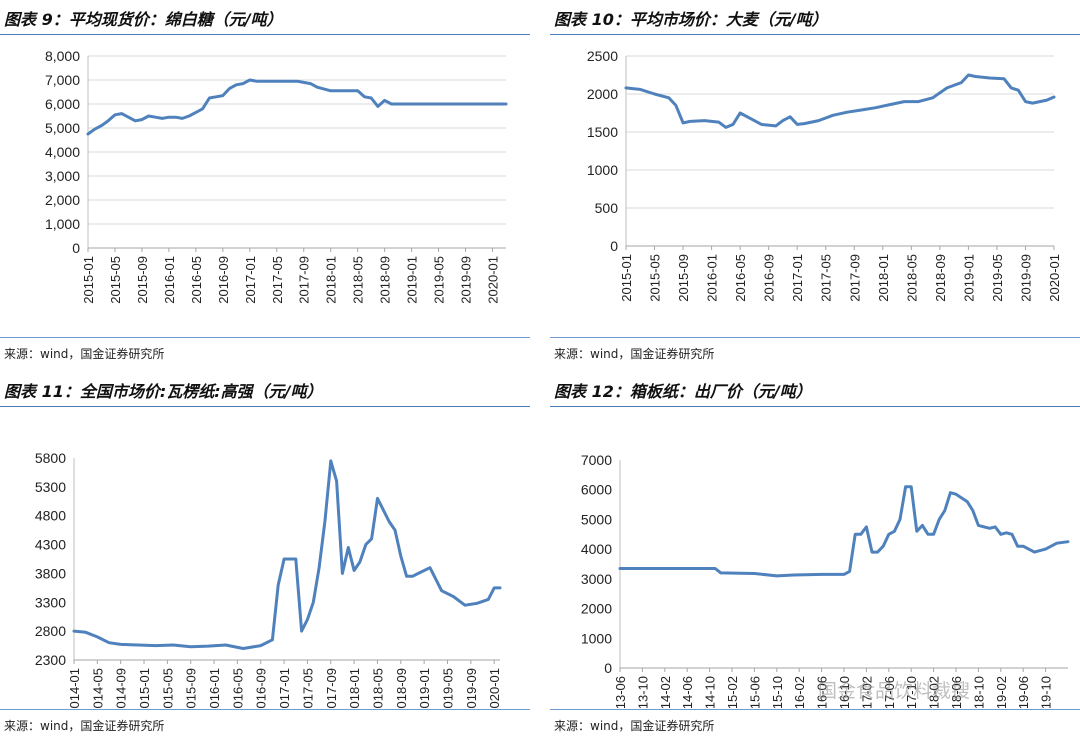 The width and height of the screenshot is (1080, 742). I want to click on y-tick-label: 4000, so click(596, 549).